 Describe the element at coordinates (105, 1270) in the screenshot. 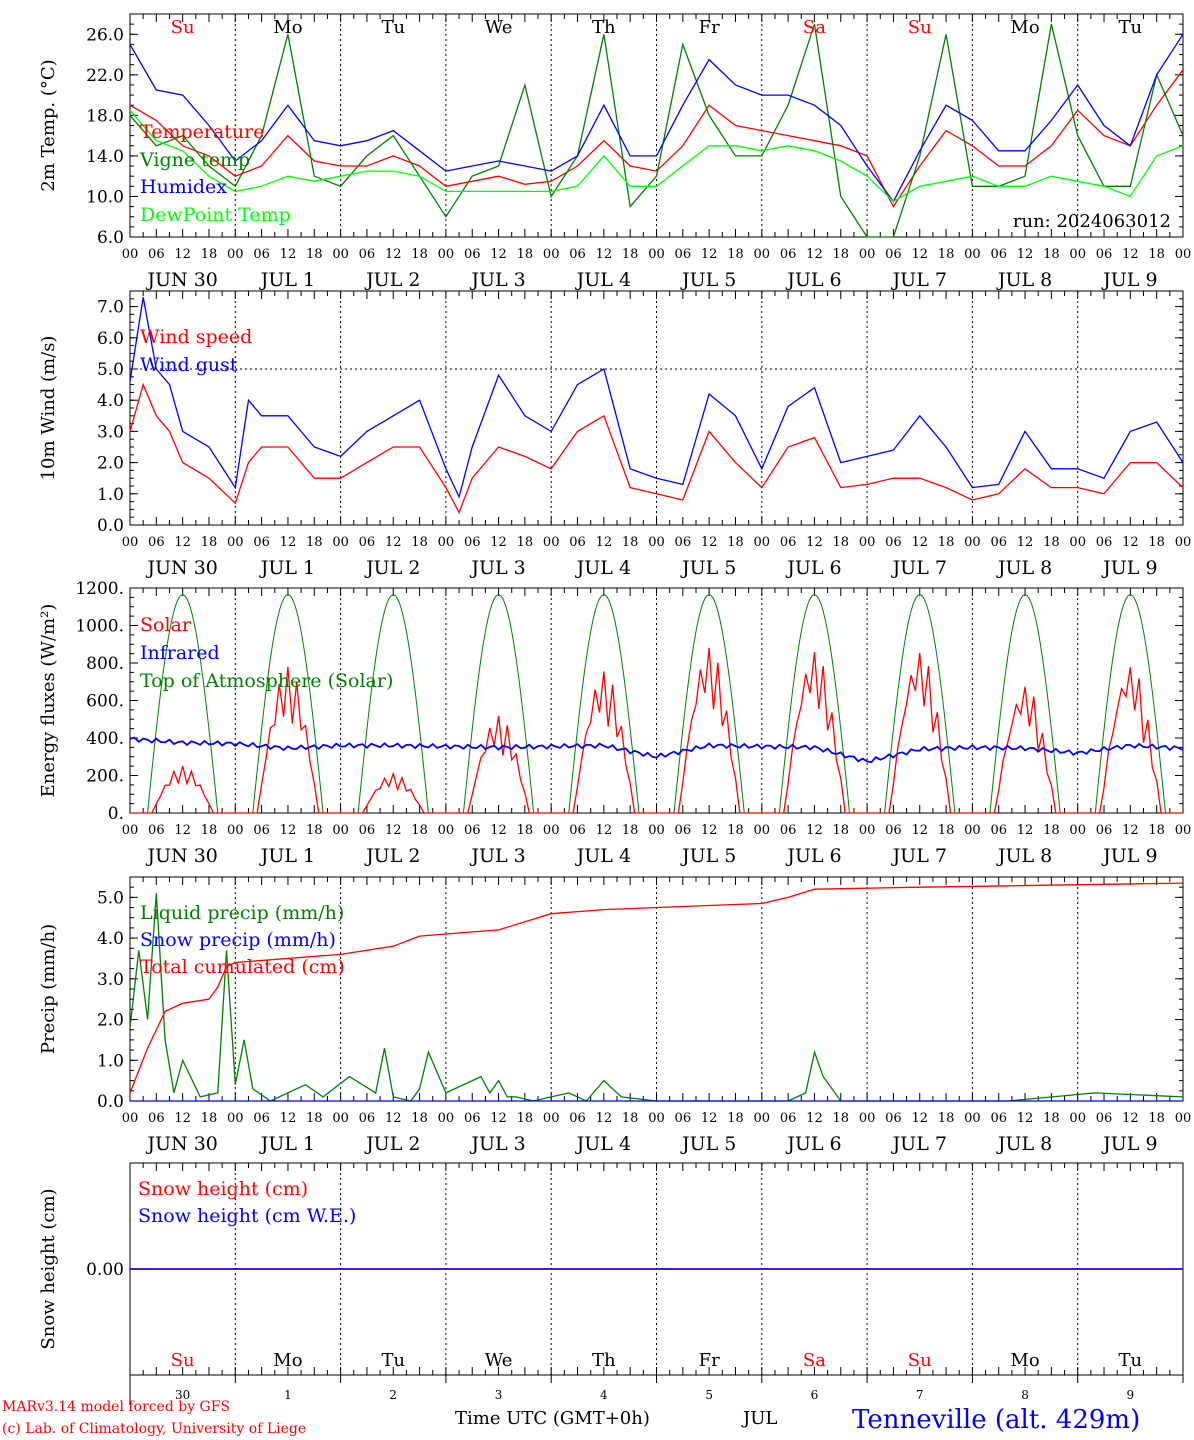

I see `y-tick-label: 0.00` at that location.